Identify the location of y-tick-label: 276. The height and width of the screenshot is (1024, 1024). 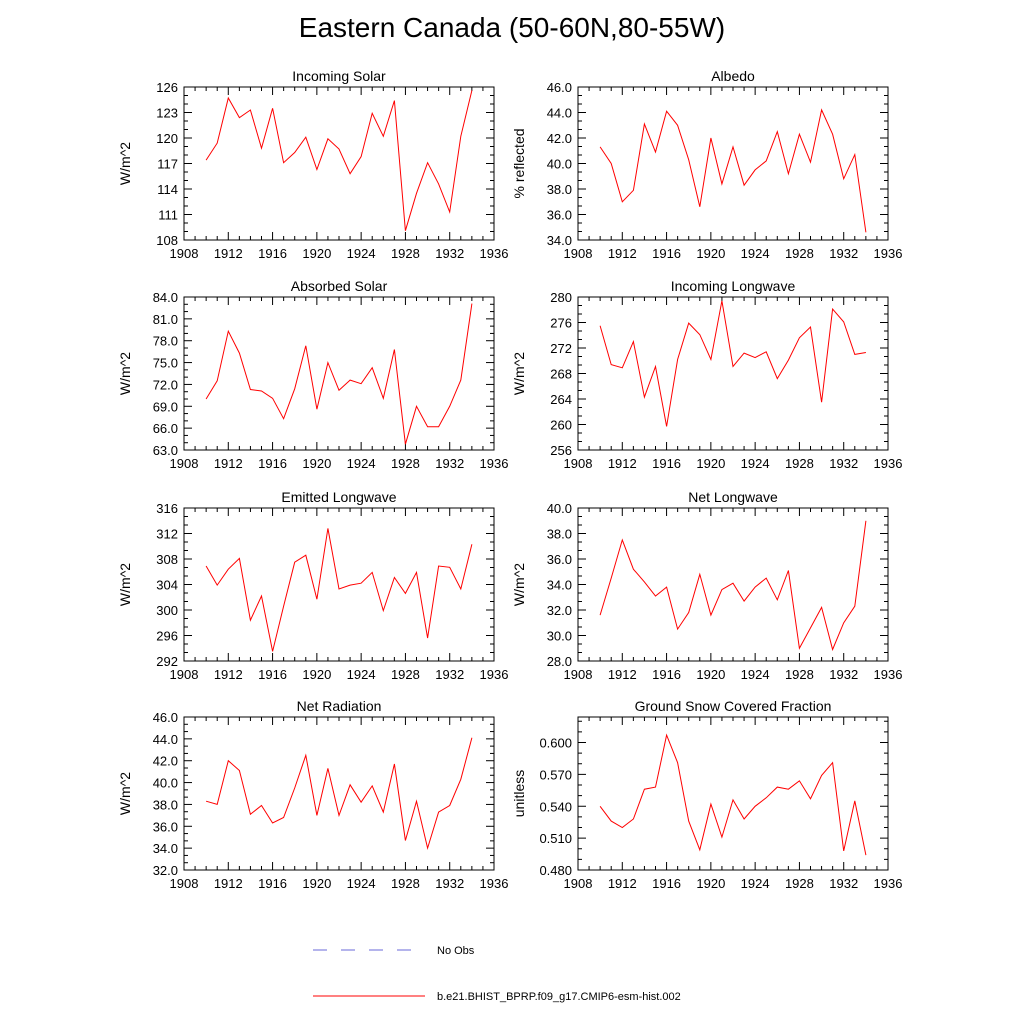
(561, 323).